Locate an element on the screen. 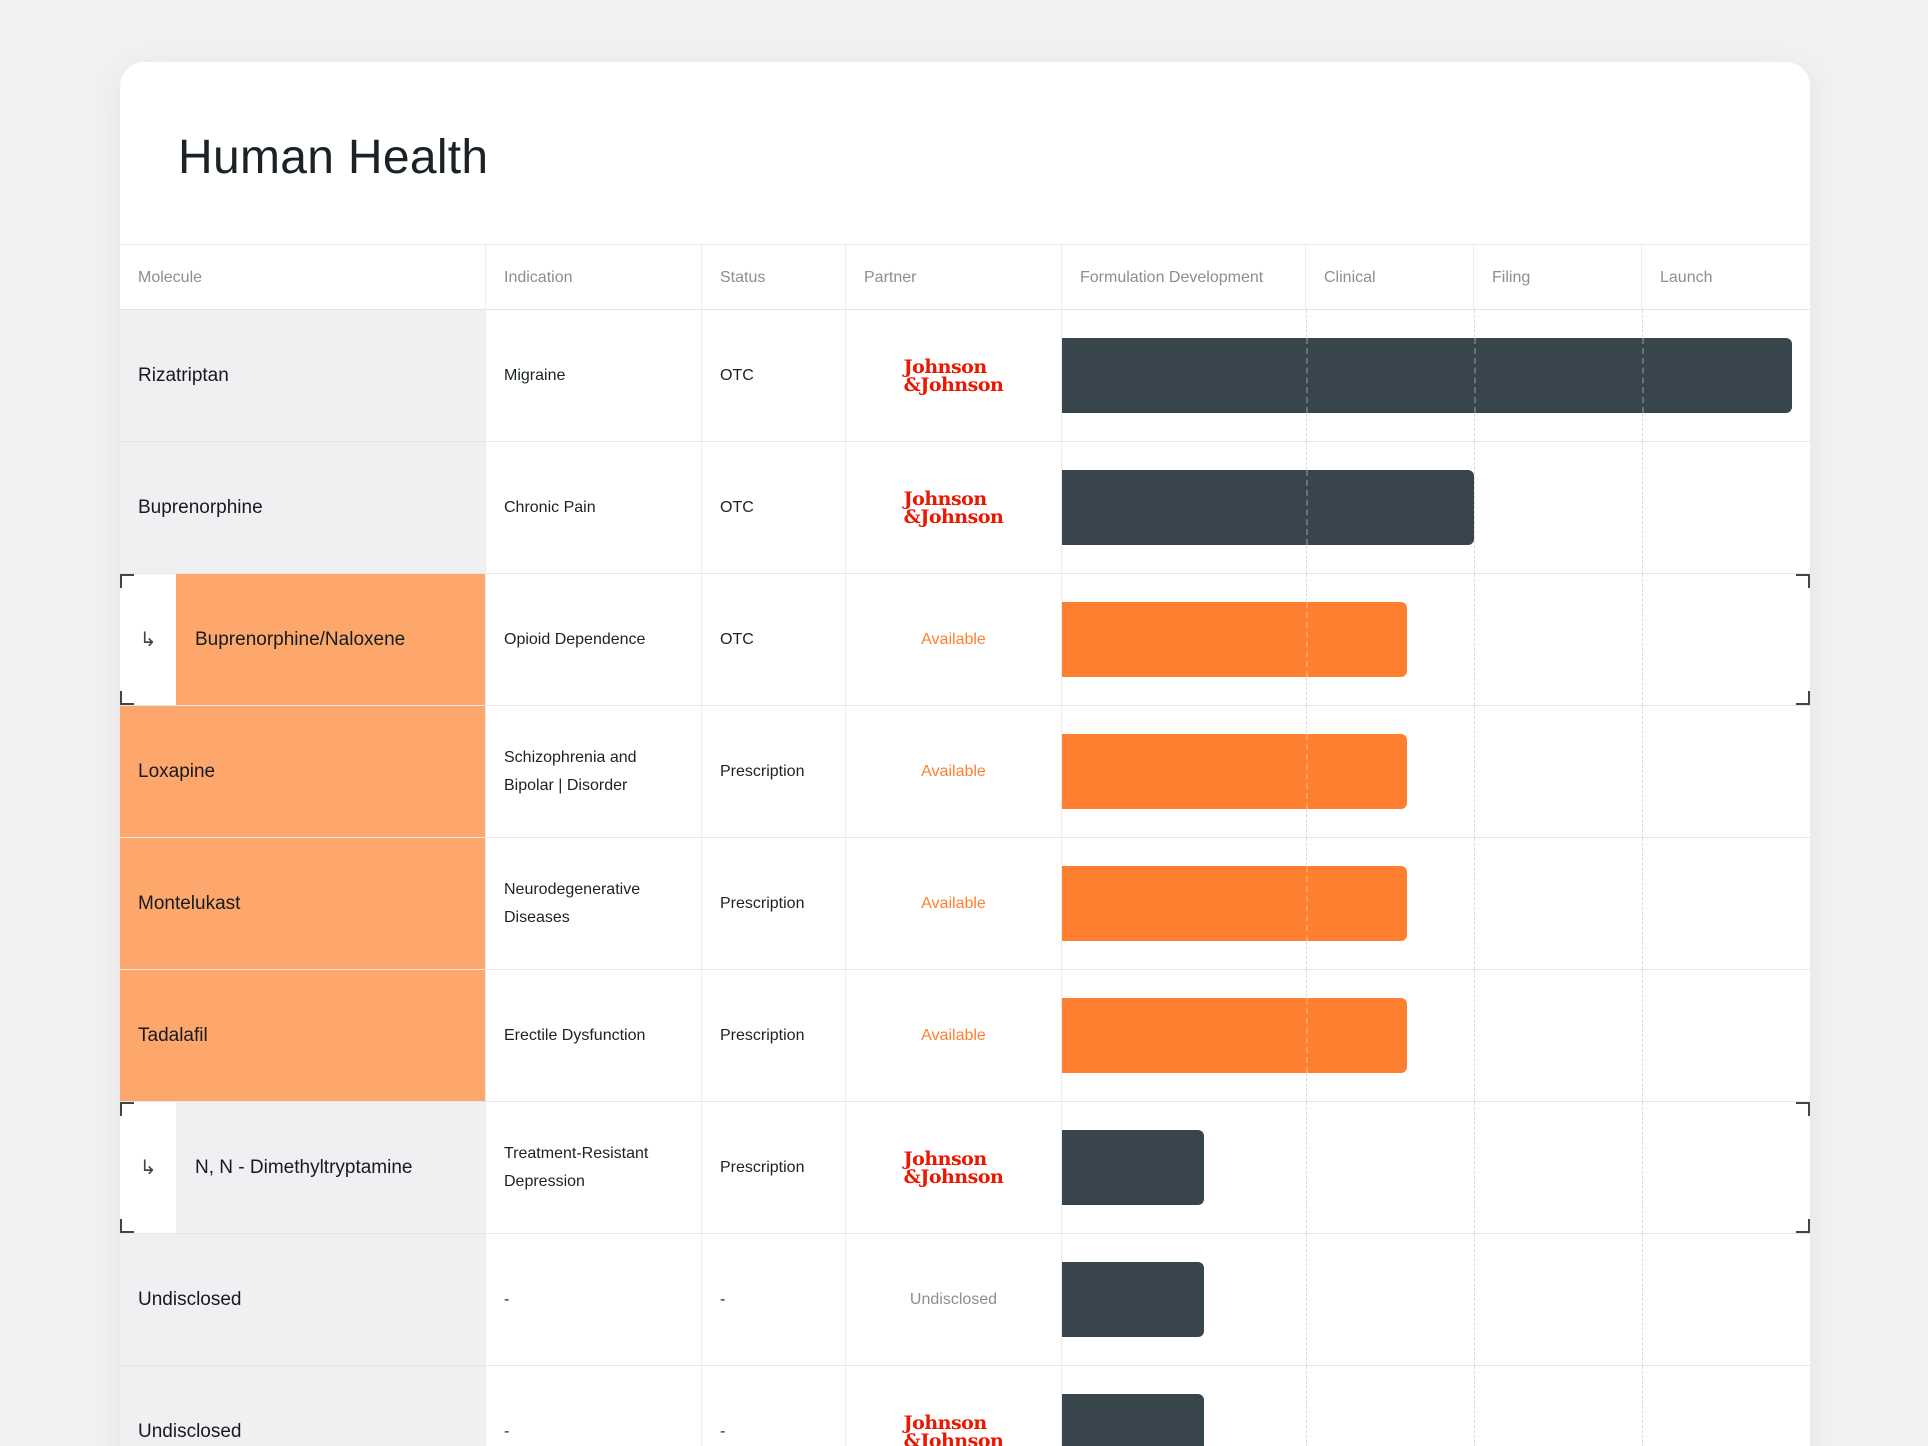 This screenshot has height=1446, width=1928. molecule-cell: ↳ N, N - Dimethyltryptamine is located at coordinates (303, 1167).